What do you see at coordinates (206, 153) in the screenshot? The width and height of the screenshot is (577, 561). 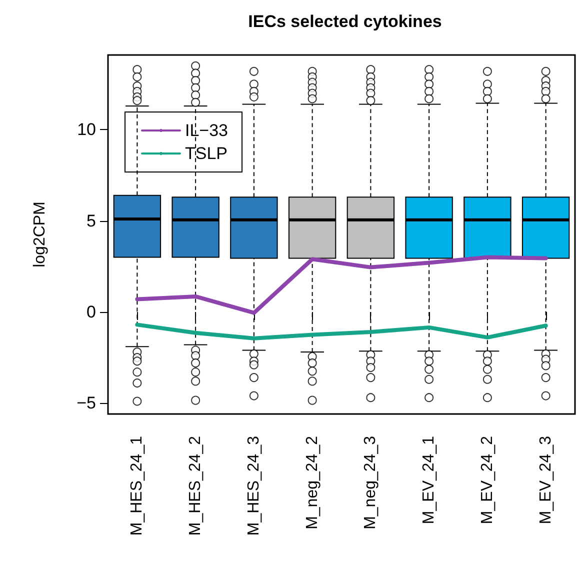 I see `legend-label: TSLP` at bounding box center [206, 153].